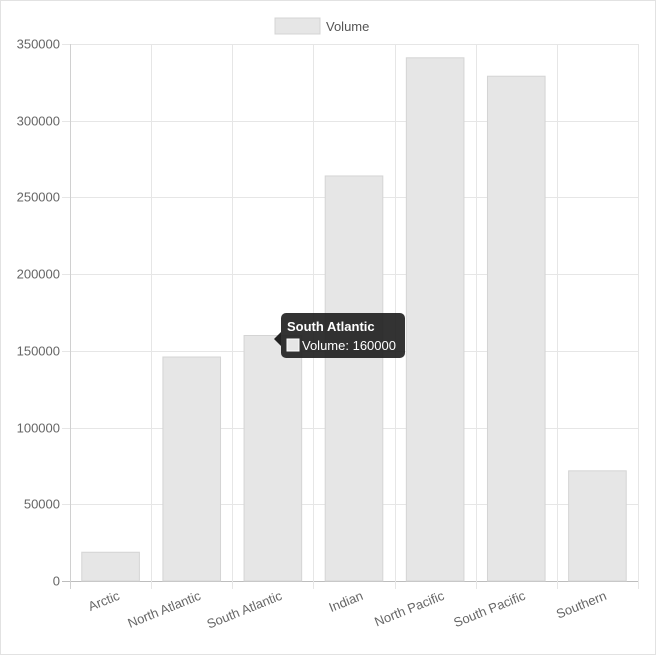  I want to click on y-tick-label: 50000, so click(42, 504).